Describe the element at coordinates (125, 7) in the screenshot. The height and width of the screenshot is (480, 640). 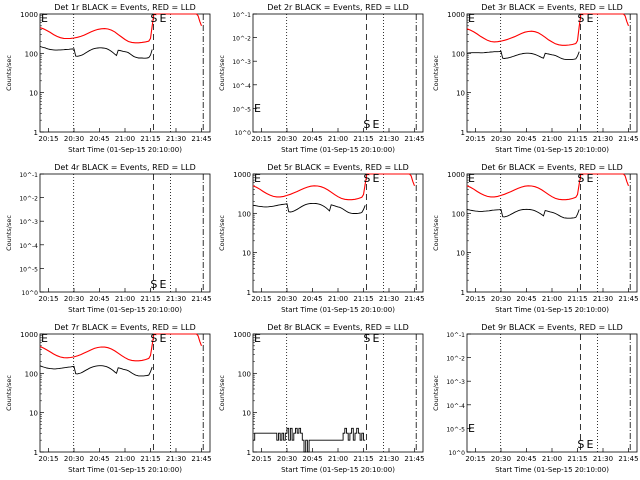
I see `chart-title: Det 1r BLACK = Events, RED = LLD` at that location.